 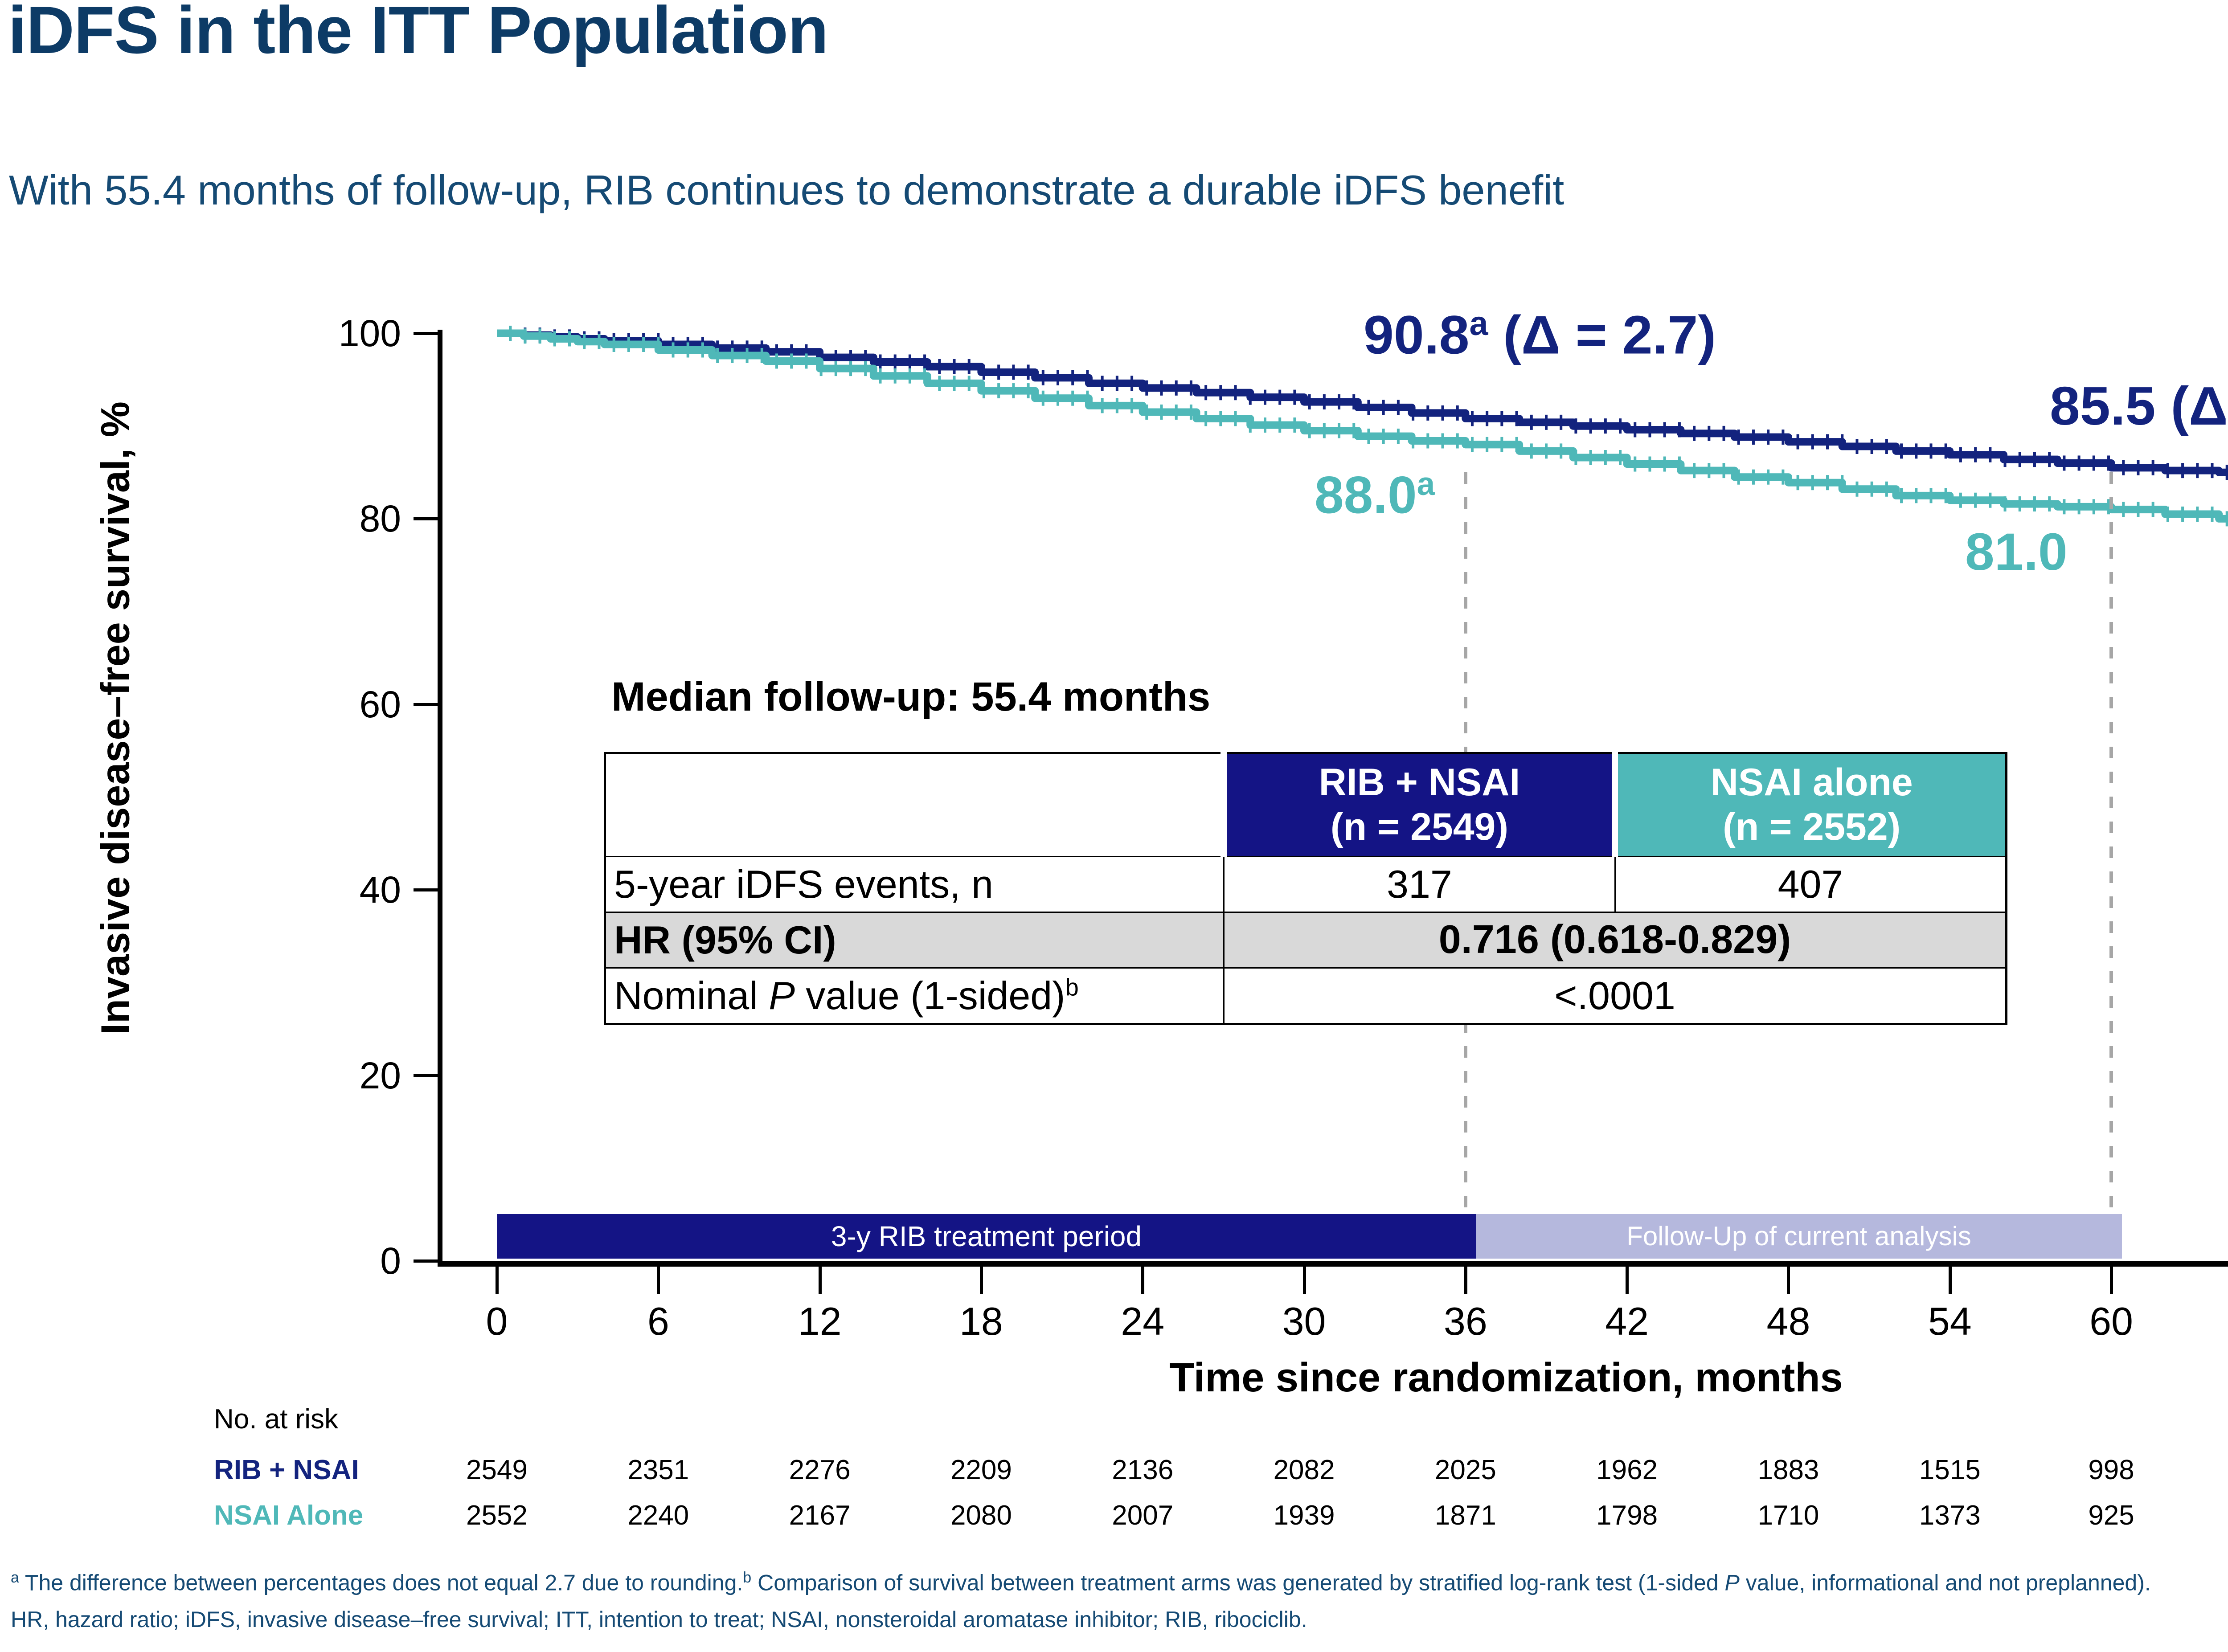 What do you see at coordinates (1615, 996) in the screenshot?
I see `cell-pvalue: <.0001` at bounding box center [1615, 996].